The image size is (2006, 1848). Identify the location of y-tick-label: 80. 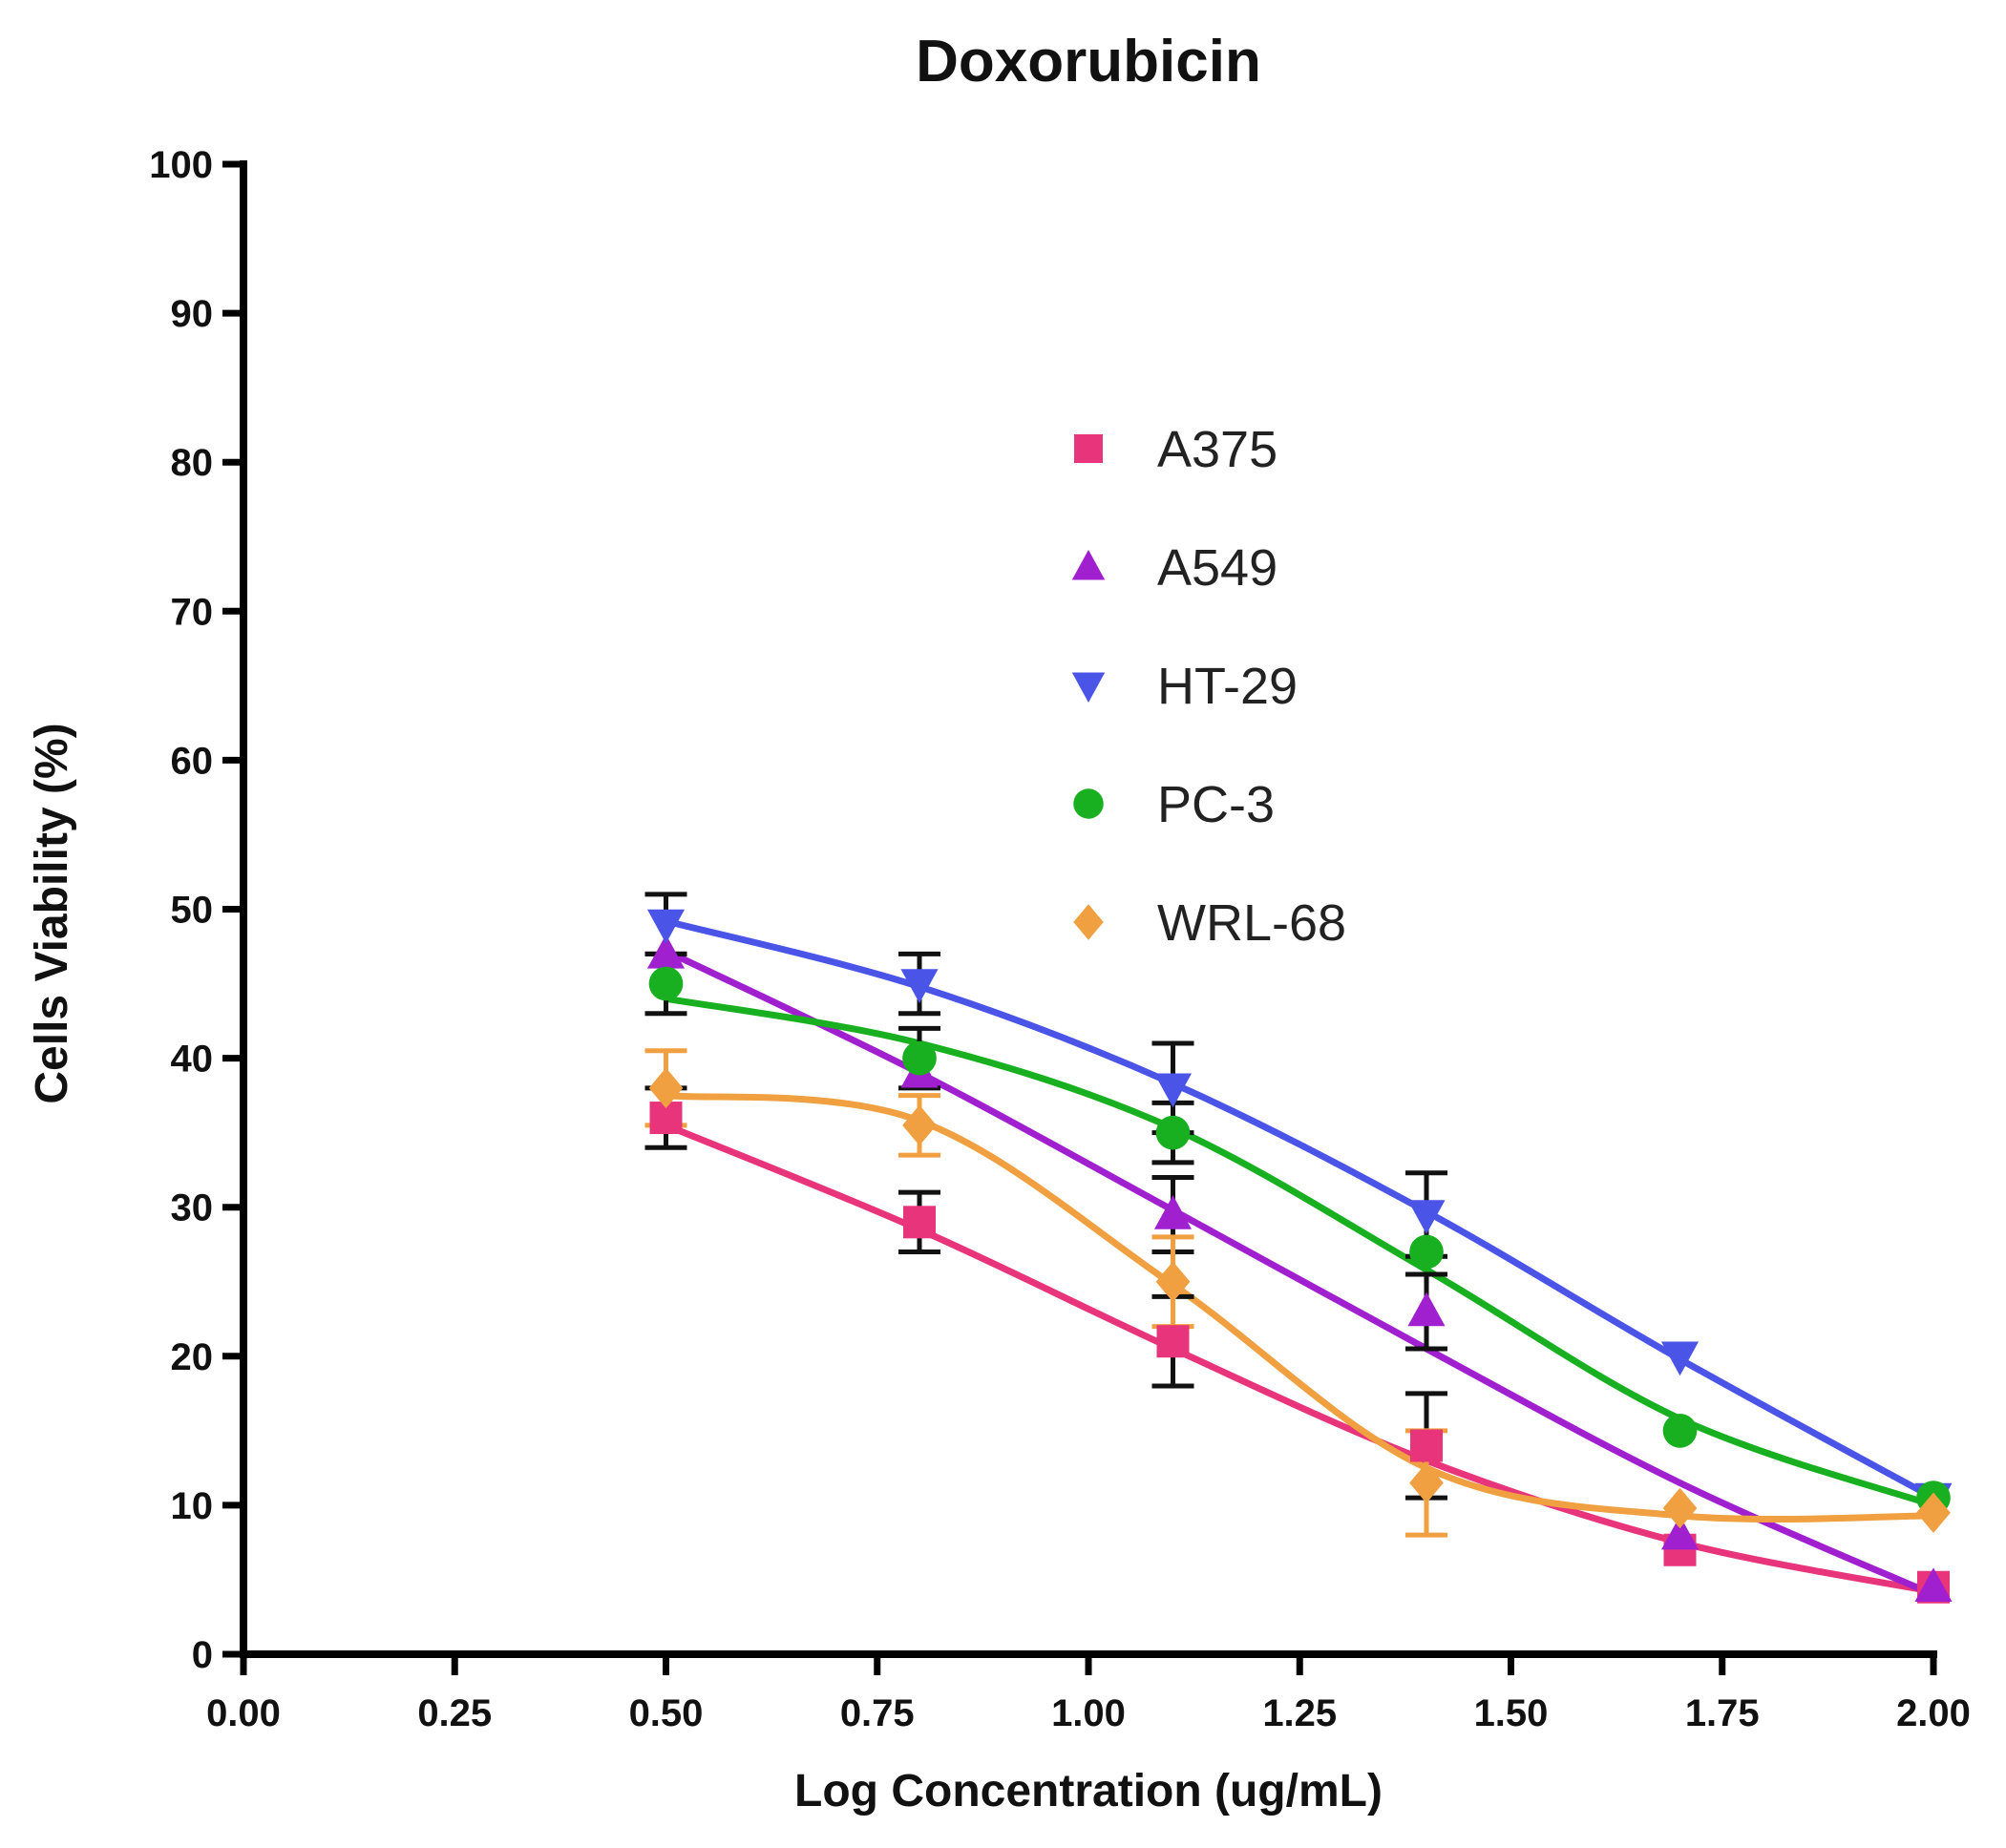
(192, 463).